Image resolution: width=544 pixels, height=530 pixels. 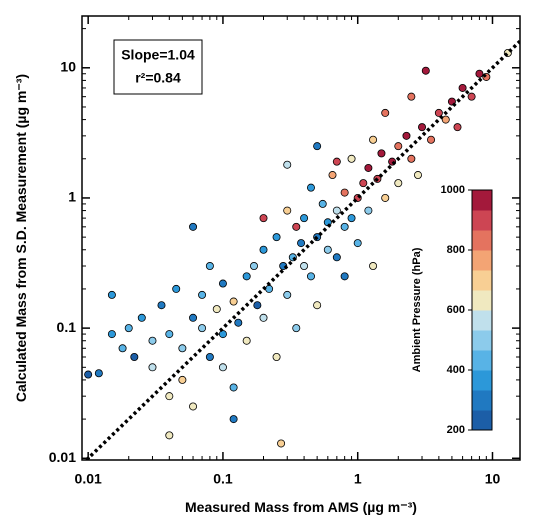 I want to click on colorbar-tick-label: 1000, so click(x=453, y=190).